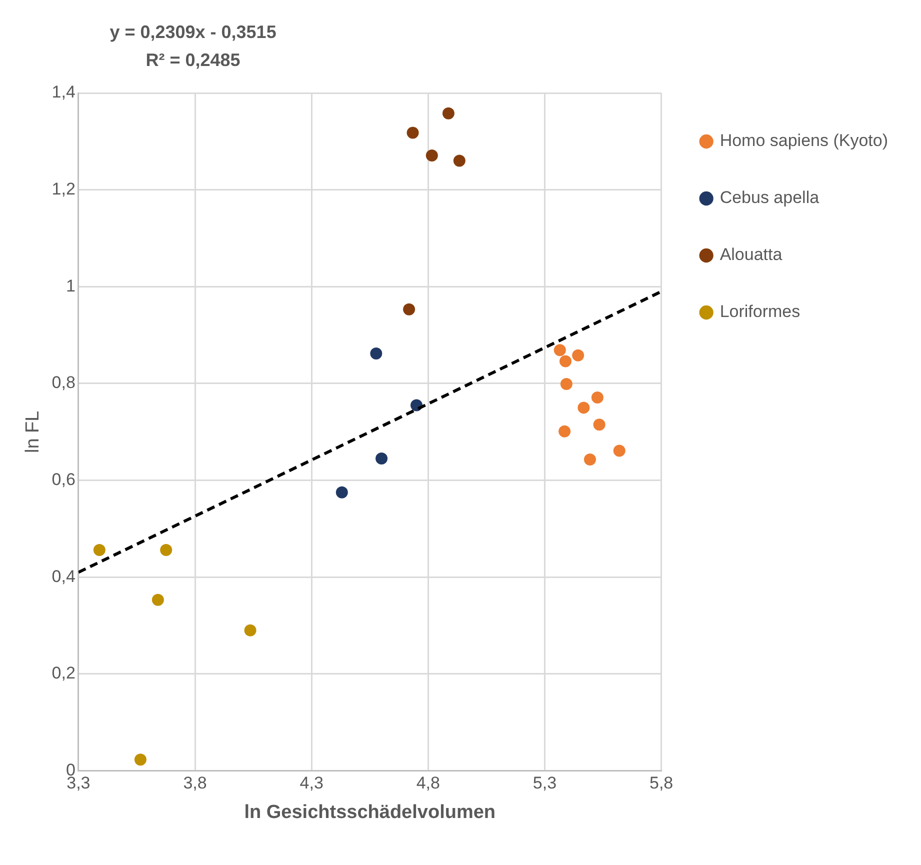  I want to click on x-tick-label: 5,8, so click(662, 783).